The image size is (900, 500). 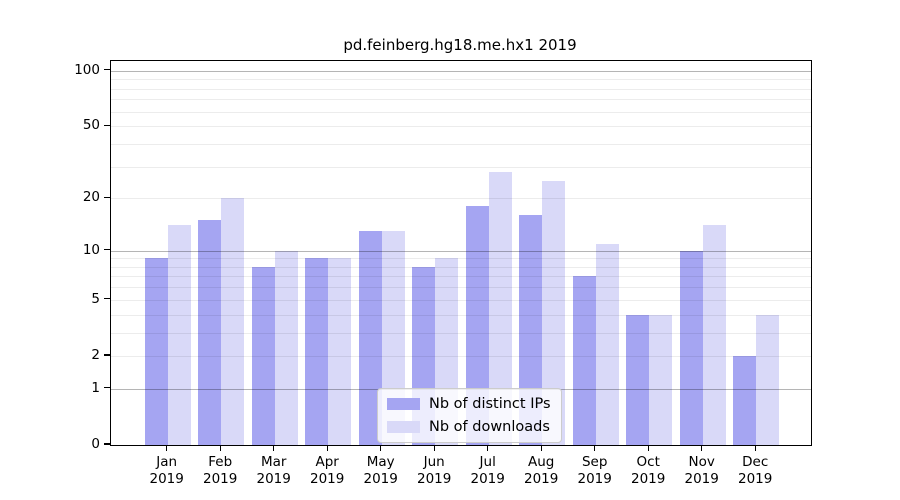 I want to click on bar-downloads-jul, so click(x=500, y=308).